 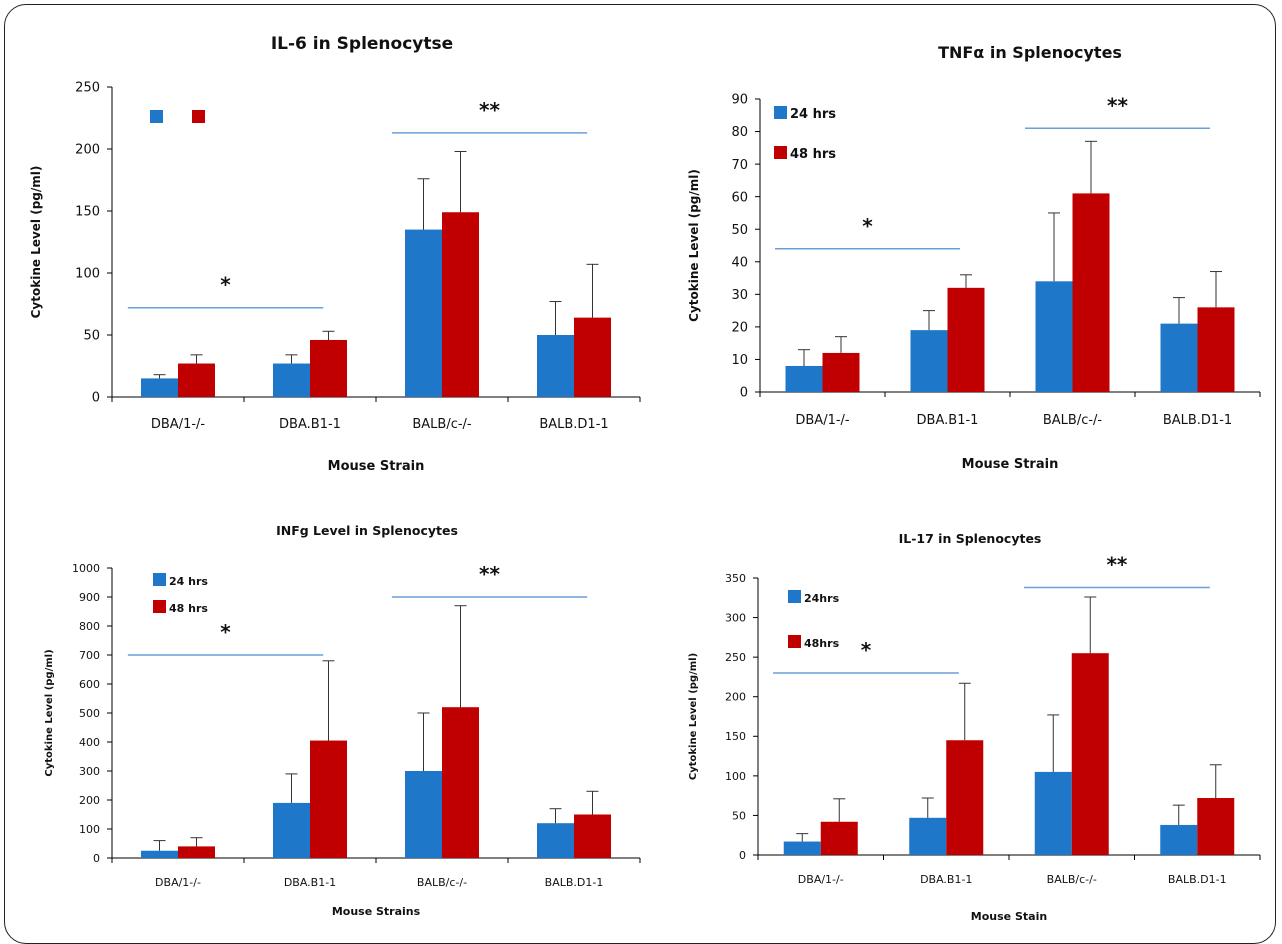 I want to click on y-tick-label: 20, so click(x=739, y=328).